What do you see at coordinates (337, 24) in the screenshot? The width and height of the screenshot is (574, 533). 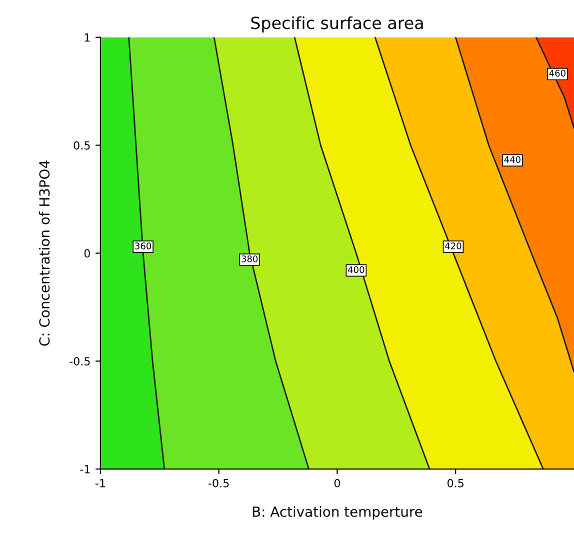 I see `chart-title: Specific surface area` at bounding box center [337, 24].